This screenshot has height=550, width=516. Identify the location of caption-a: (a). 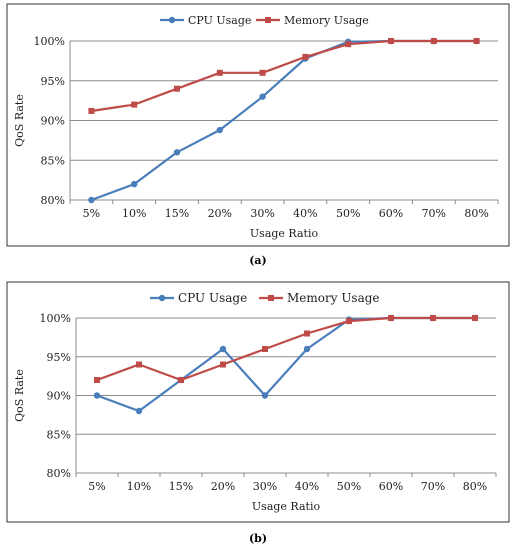
(258, 260).